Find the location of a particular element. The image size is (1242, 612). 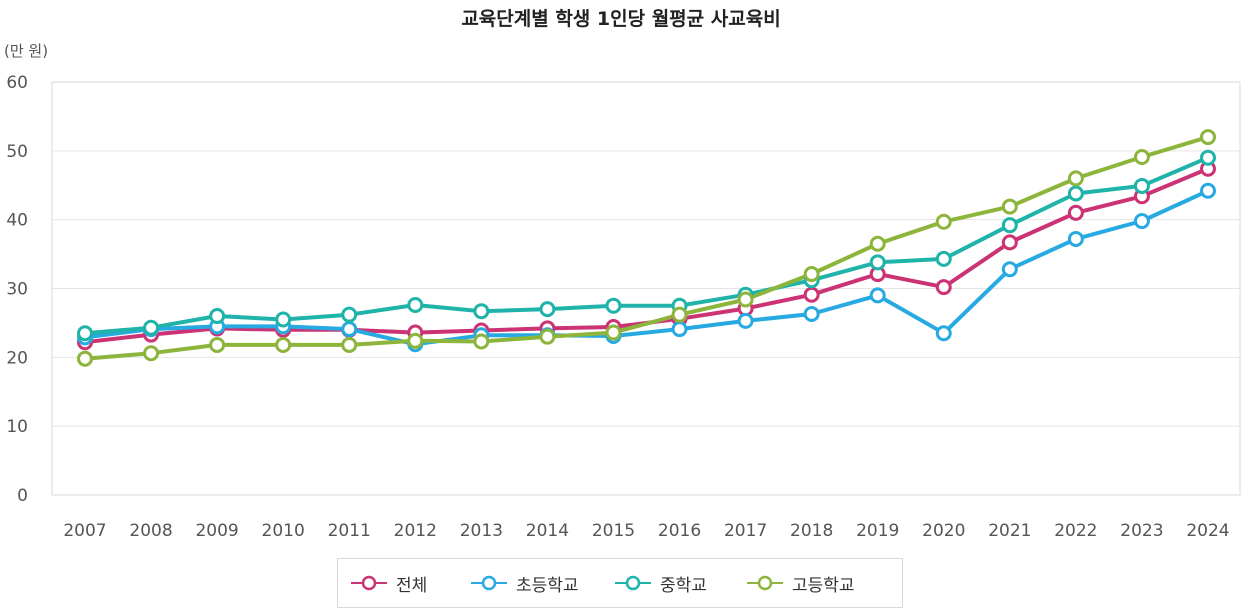

chart-title: 교육단계별 학생 1인당 월평균 사교육비 is located at coordinates (621, 19).